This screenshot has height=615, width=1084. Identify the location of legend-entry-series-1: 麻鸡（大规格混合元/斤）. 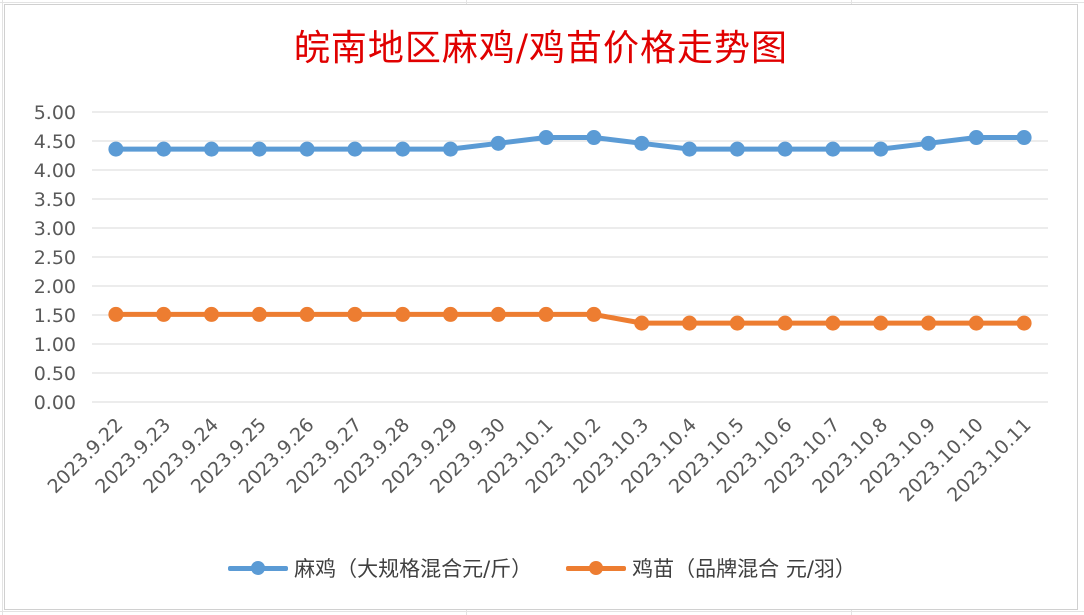
(380, 568).